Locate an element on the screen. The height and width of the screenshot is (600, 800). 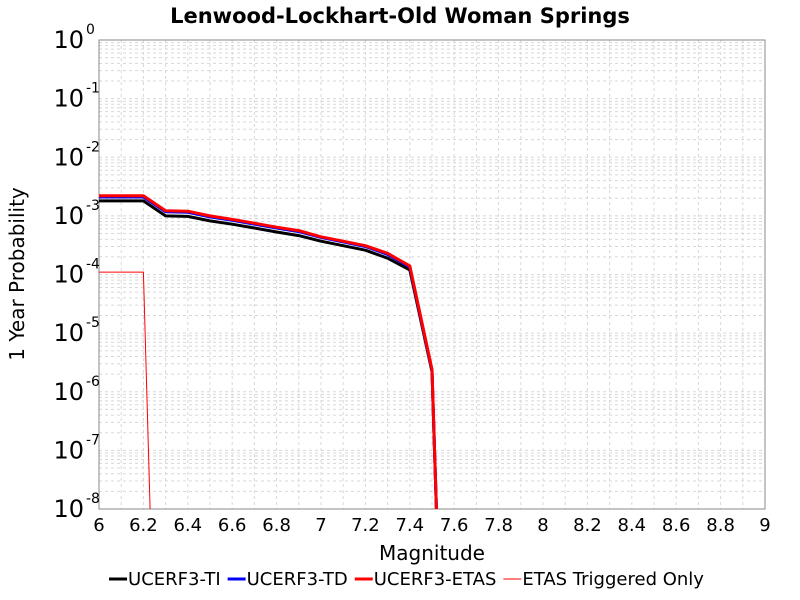
x-tick-label: 7 is located at coordinates (320, 525).